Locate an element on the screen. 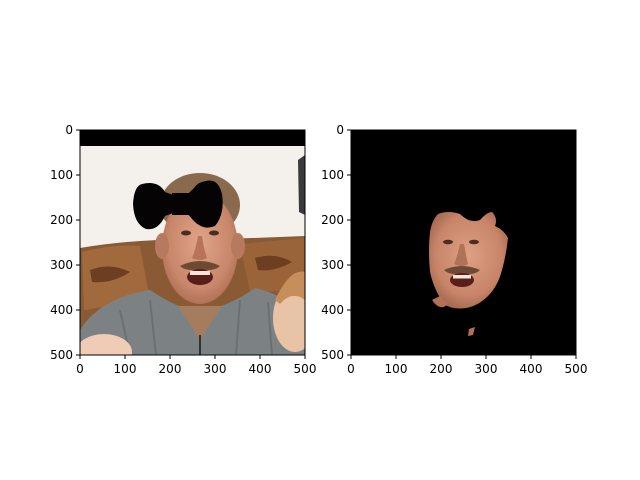 This screenshot has width=640, height=480. teeth is located at coordinates (200, 273).